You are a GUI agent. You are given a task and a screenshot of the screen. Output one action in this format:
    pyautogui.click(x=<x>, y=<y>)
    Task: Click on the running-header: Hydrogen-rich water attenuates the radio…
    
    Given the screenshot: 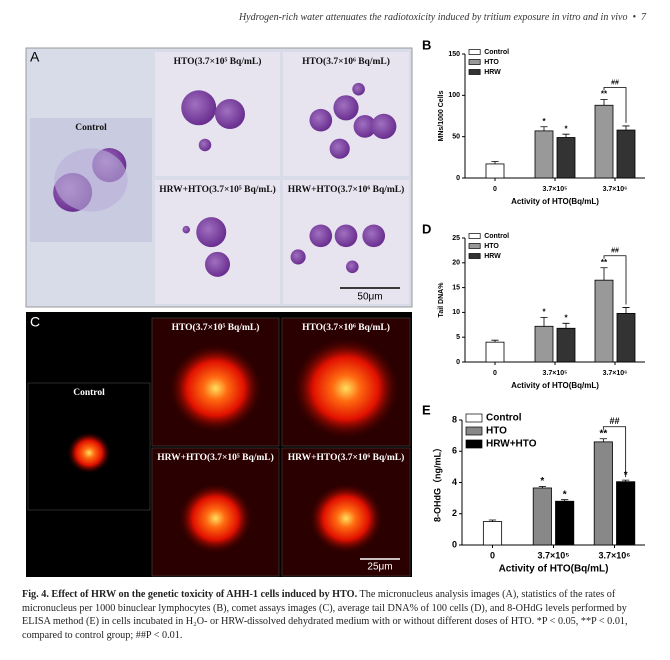 What is the action you would take?
    pyautogui.click(x=442, y=17)
    